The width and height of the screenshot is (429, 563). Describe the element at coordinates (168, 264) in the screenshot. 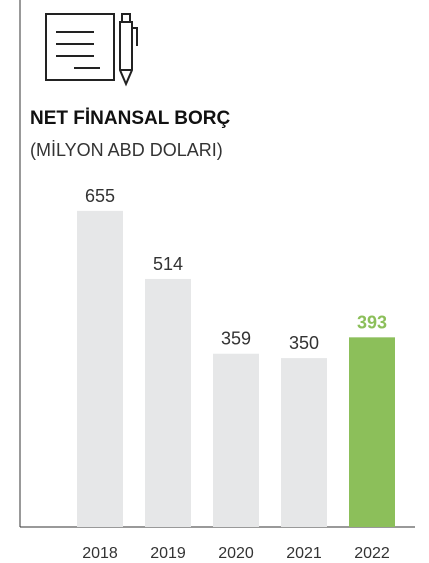

I see `value-label: 514` at that location.